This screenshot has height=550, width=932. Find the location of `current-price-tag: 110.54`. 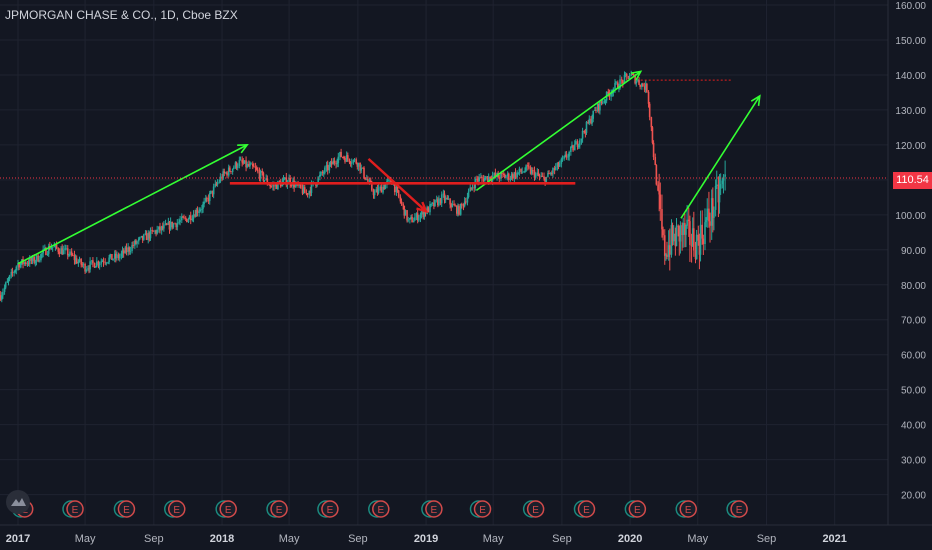

current-price-tag: 110.54 is located at coordinates (912, 180).